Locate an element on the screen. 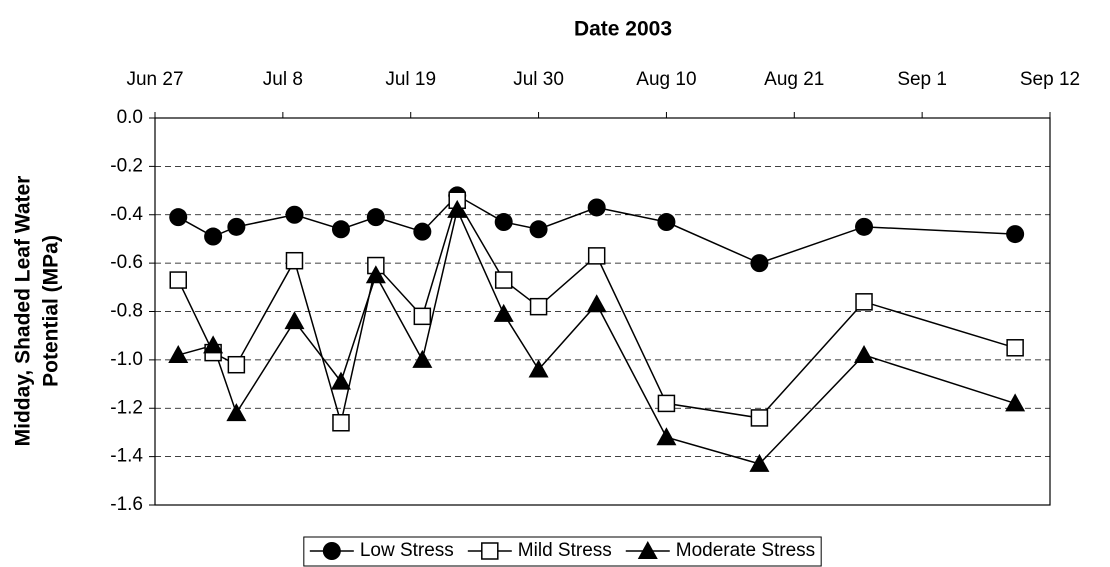  legend-box is located at coordinates (562, 551).